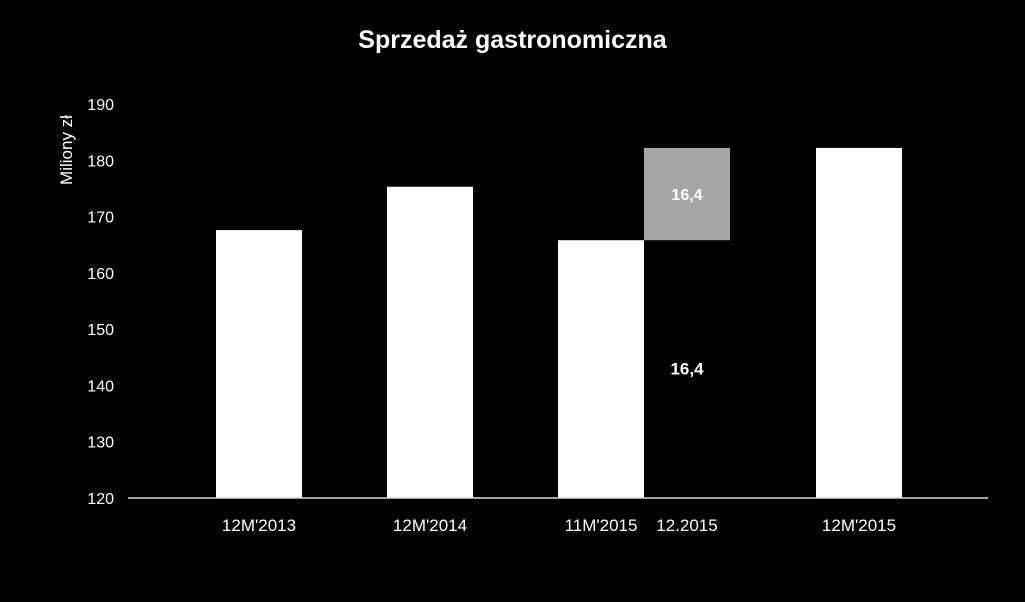 This screenshot has height=602, width=1025. What do you see at coordinates (100, 105) in the screenshot?
I see `y-tick-label: 190` at bounding box center [100, 105].